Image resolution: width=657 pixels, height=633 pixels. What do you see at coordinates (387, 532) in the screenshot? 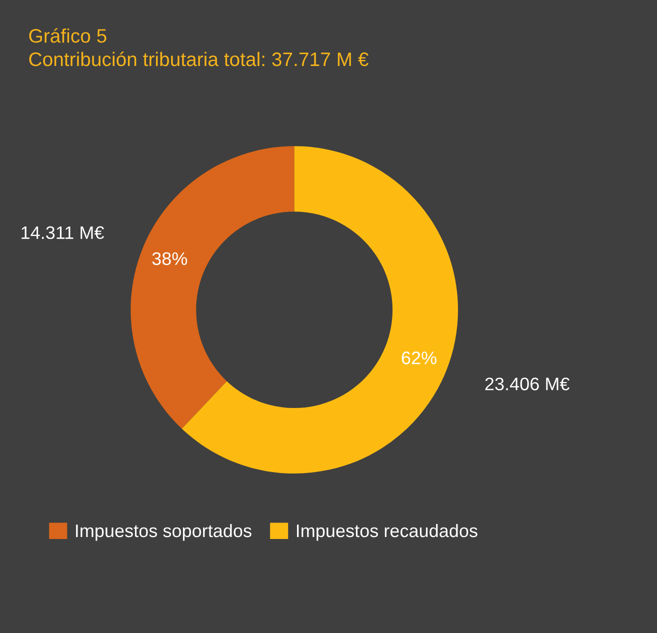
I see `legend-label: Impuestos recaudados` at bounding box center [387, 532].